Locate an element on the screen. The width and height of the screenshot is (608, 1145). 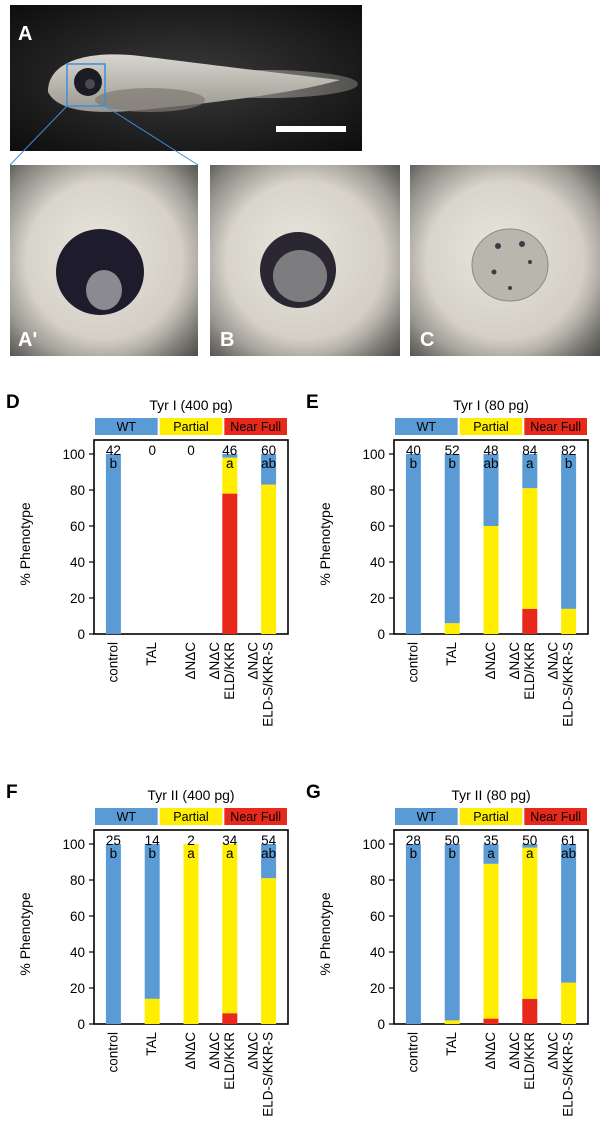
n-label: 40 is located at coordinates (413, 450).